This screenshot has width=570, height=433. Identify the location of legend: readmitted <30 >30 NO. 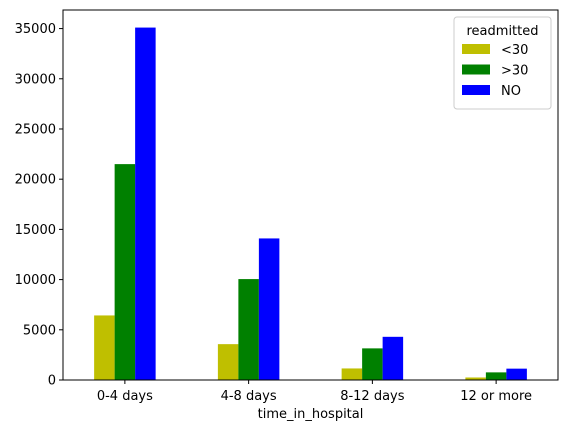
(502, 63).